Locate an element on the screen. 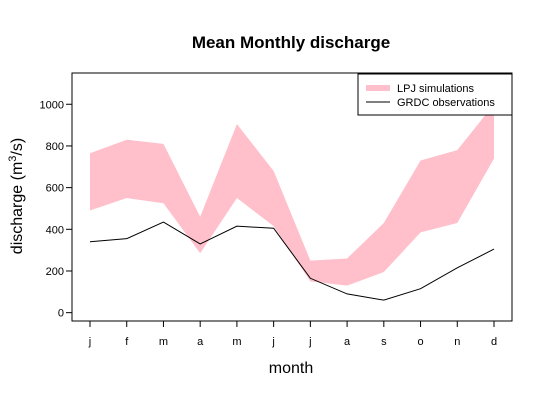 Image resolution: width=550 pixels, height=412 pixels. y-tick-label: 800 is located at coordinates (55, 147).